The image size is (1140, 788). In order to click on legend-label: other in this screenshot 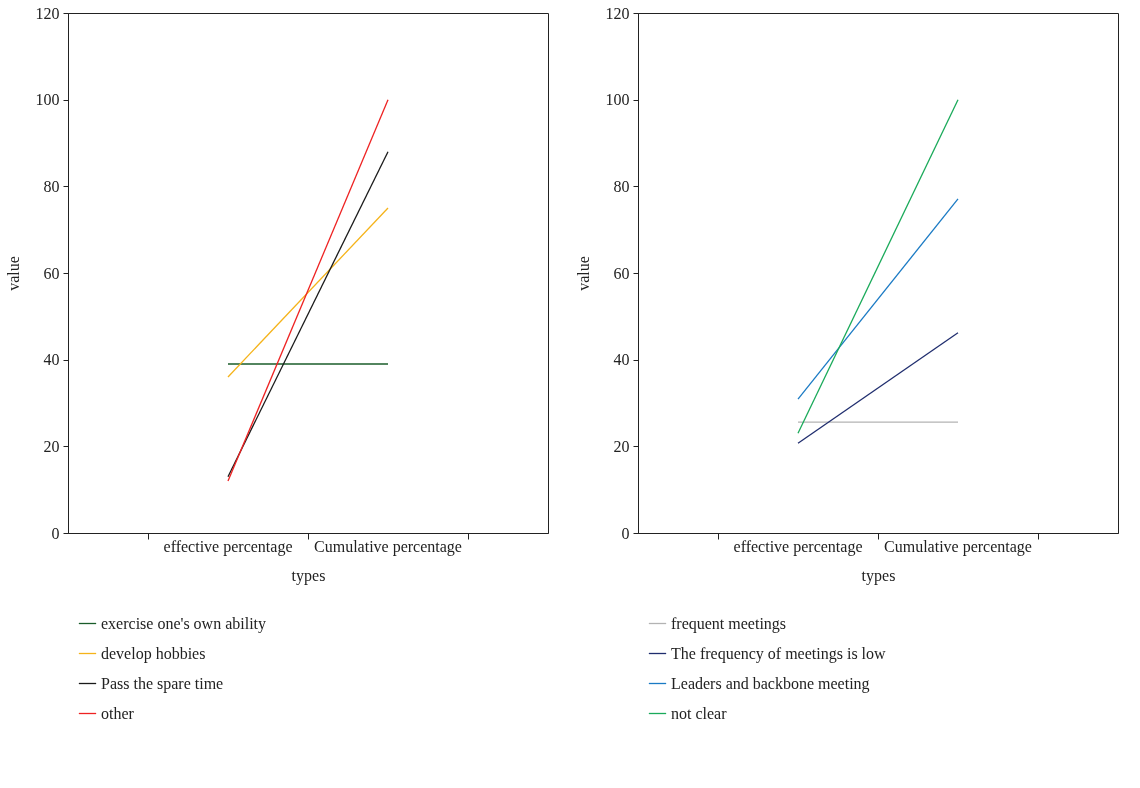, I will do `click(118, 713)`.